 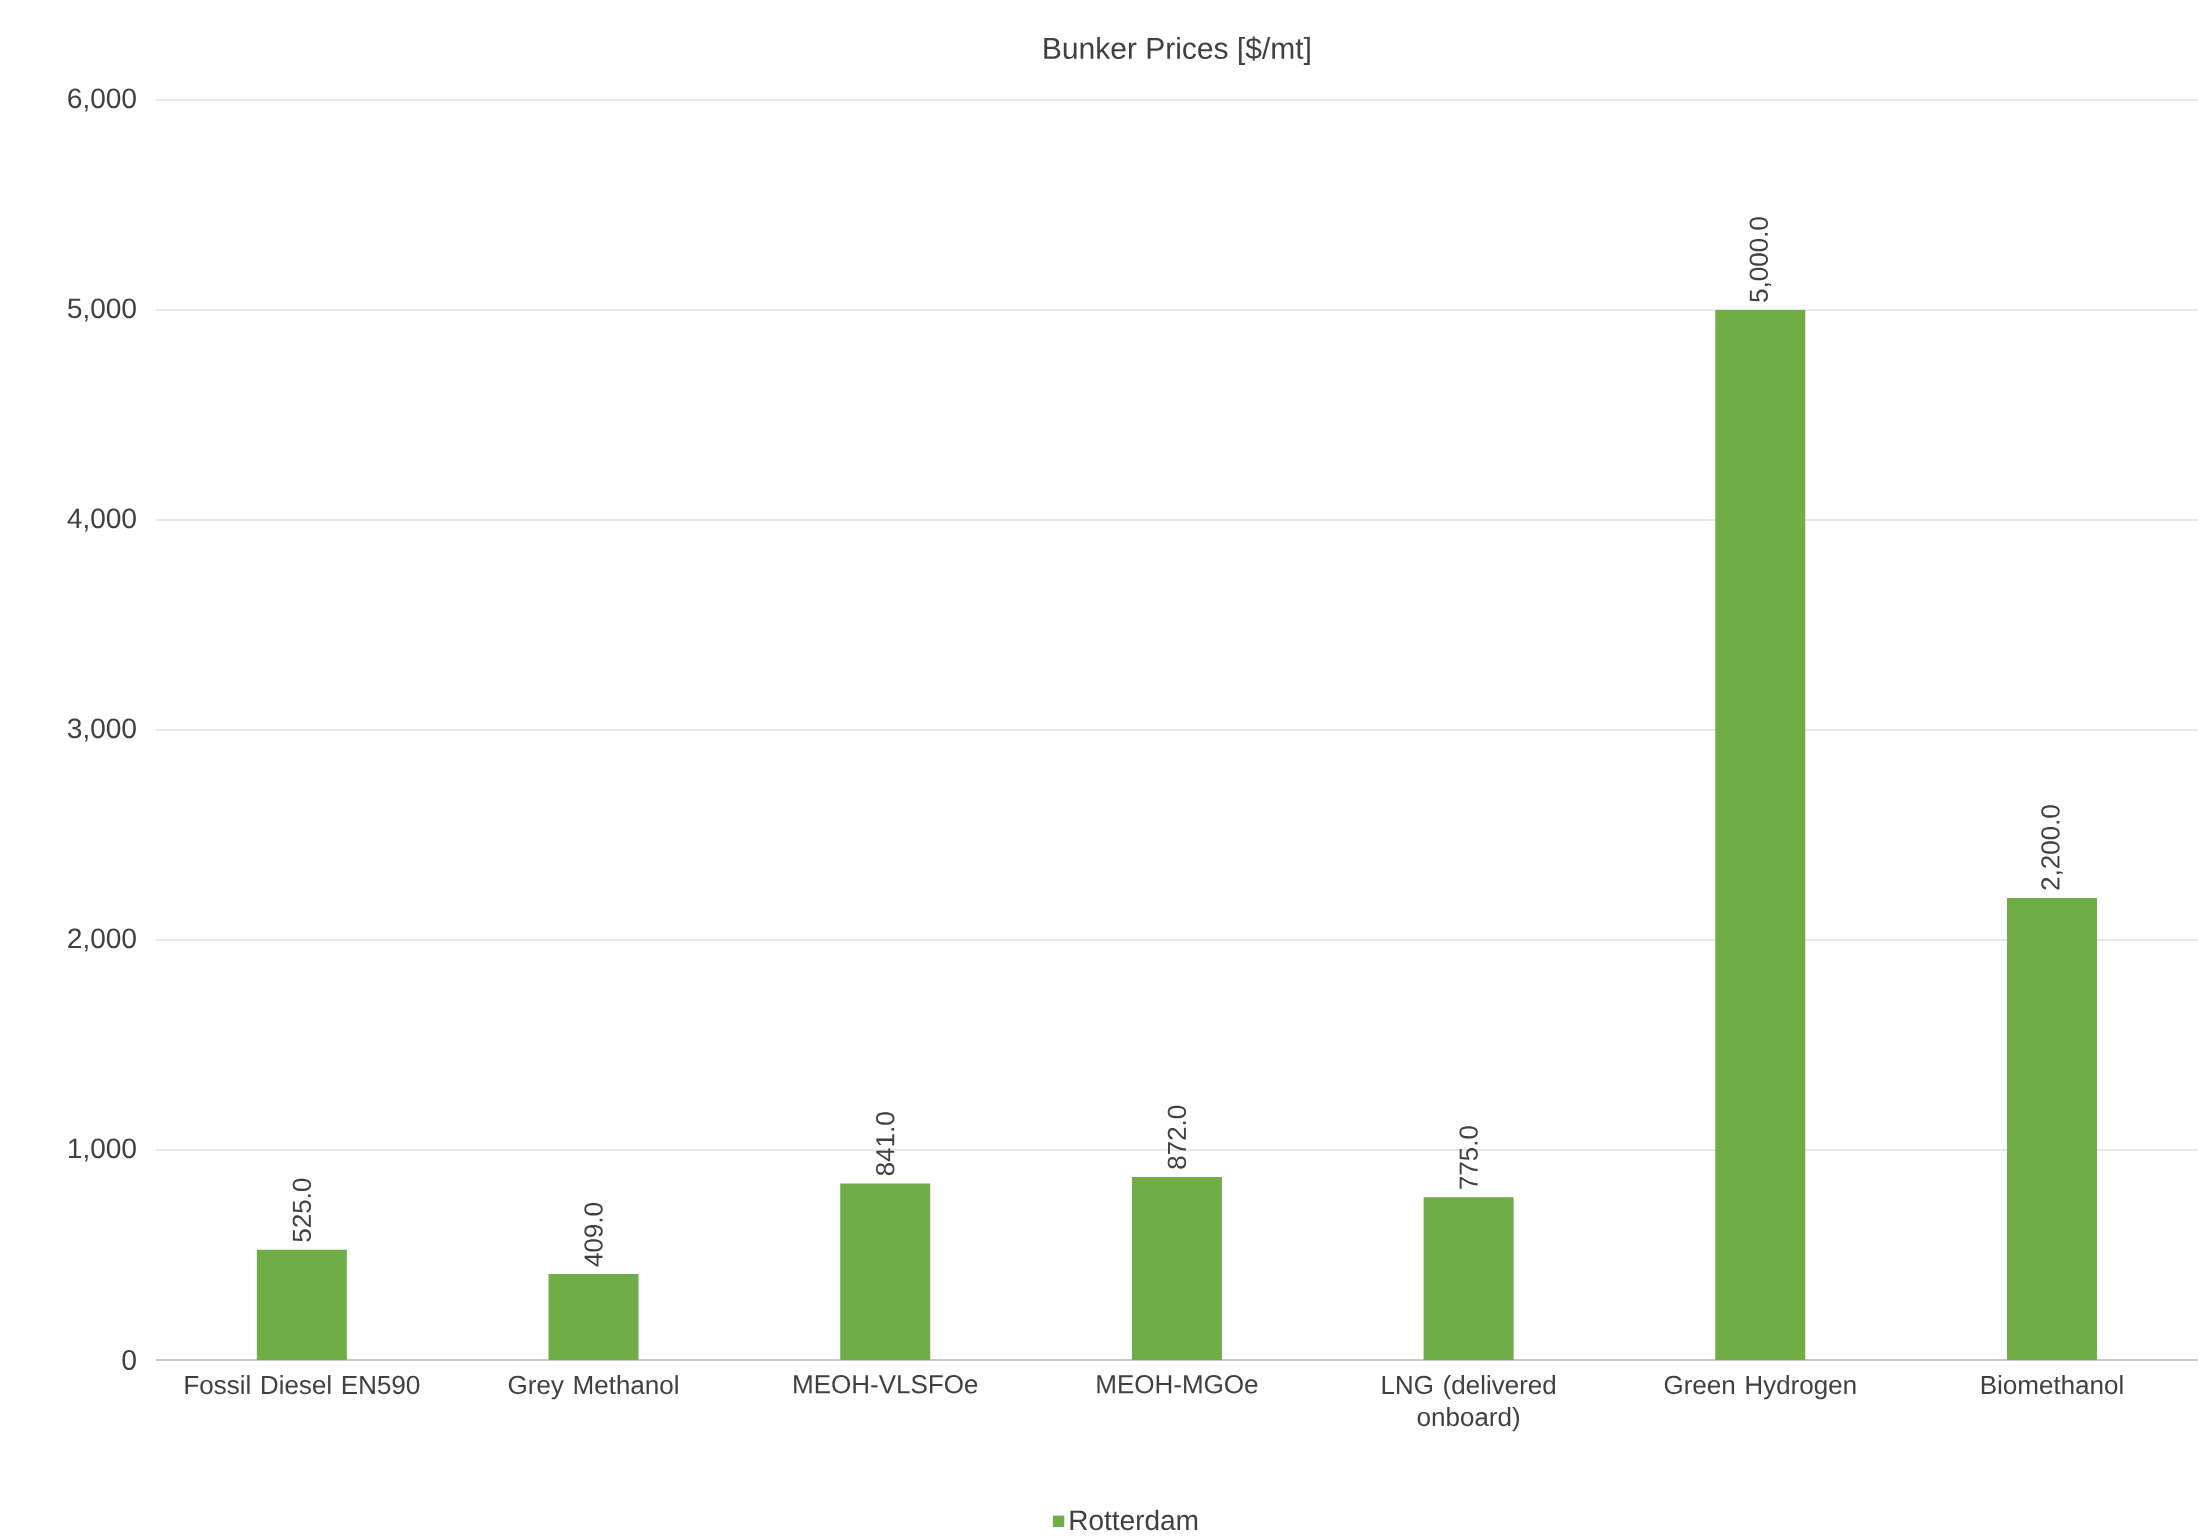 I want to click on x-tick-label: Grey Methanol, so click(x=593, y=1387).